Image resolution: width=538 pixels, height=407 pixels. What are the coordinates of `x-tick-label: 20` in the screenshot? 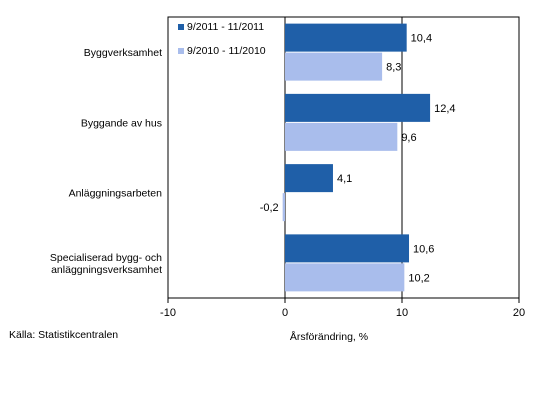 It's located at (519, 313).